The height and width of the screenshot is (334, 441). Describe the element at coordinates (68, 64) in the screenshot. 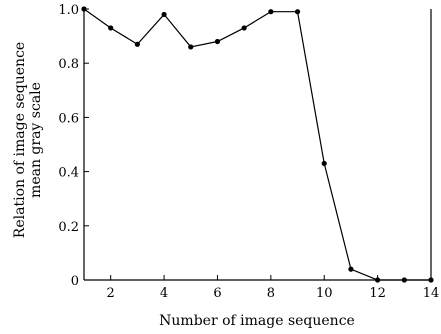

I see `y-tick-label: 0.8` at that location.